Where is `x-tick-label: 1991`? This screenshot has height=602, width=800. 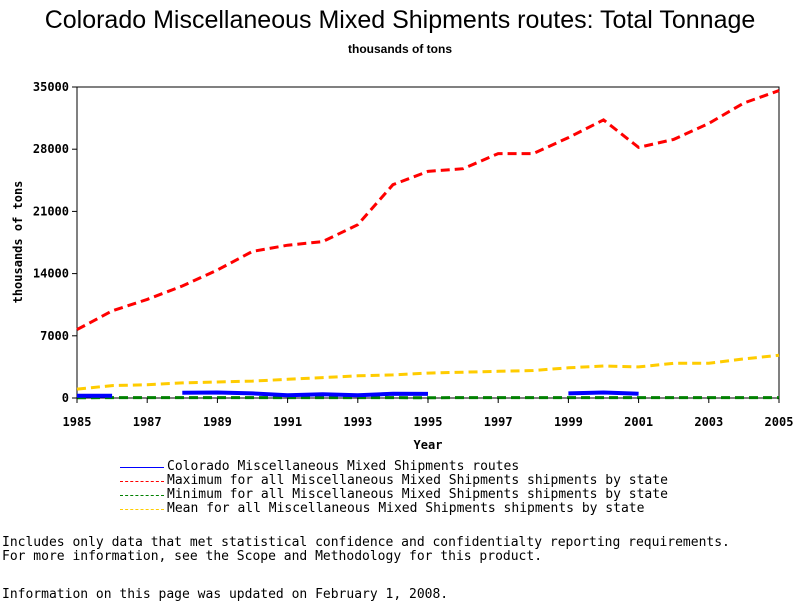
x-tick-label: 1991 is located at coordinates (287, 422).